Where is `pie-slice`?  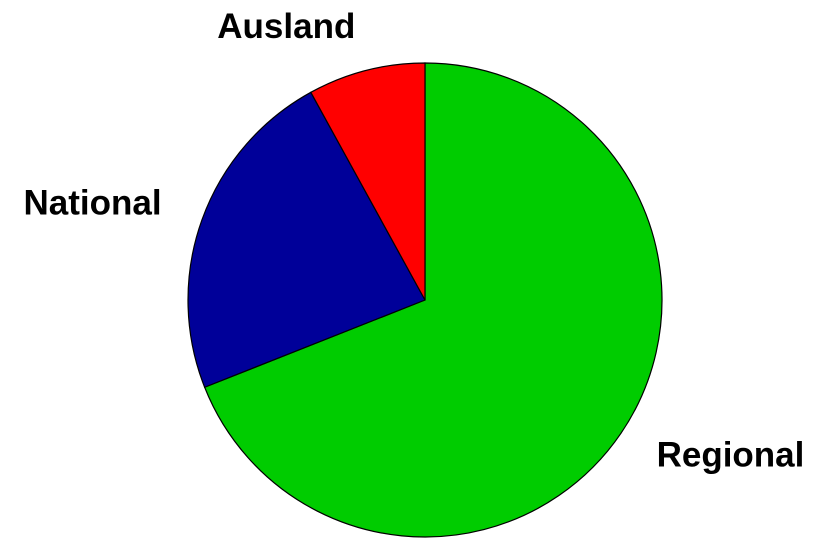 pie-slice is located at coordinates (368, 181).